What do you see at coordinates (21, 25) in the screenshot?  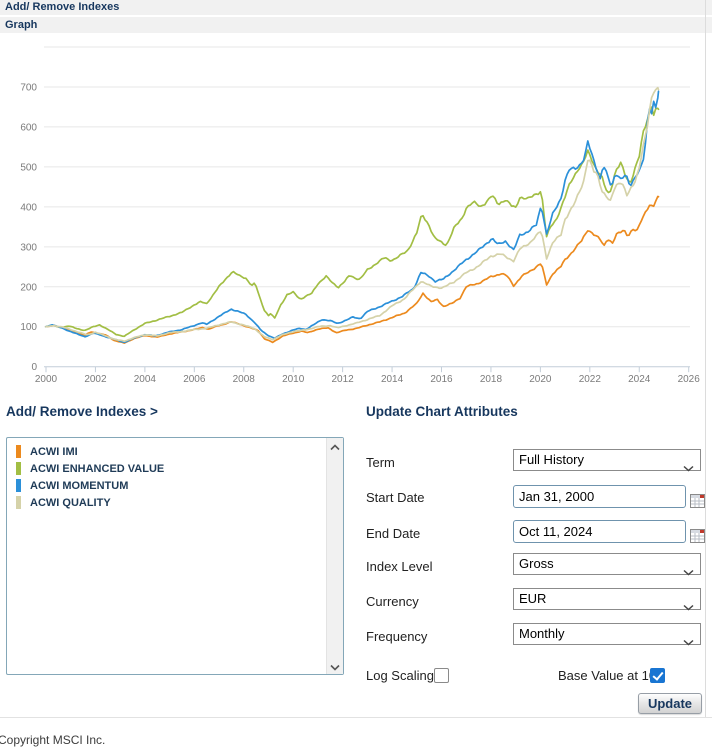 I see `header-bar2-label: Graph` at bounding box center [21, 25].